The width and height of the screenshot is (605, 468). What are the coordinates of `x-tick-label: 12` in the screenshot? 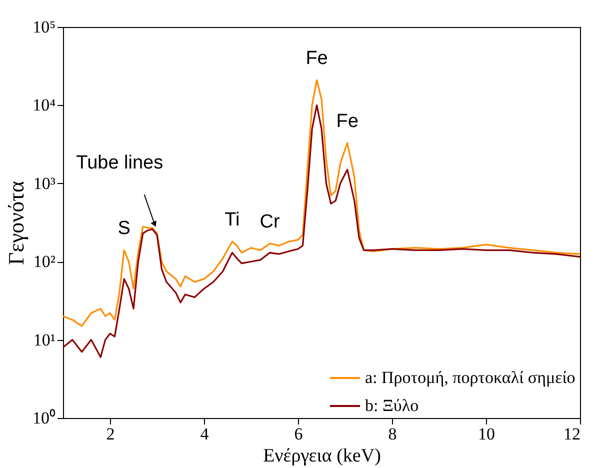 It's located at (572, 434).